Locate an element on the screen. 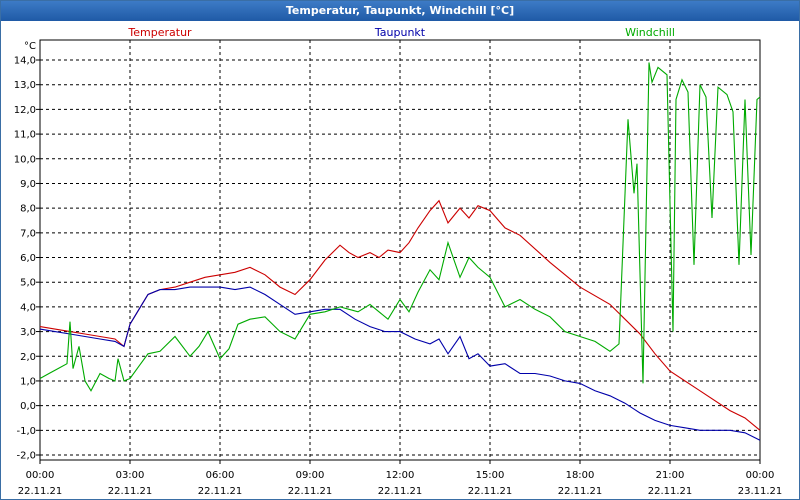 The height and width of the screenshot is (500, 800). chart-title: Temperatur, Taupunkt, Windchill [°C] is located at coordinates (400, 11).